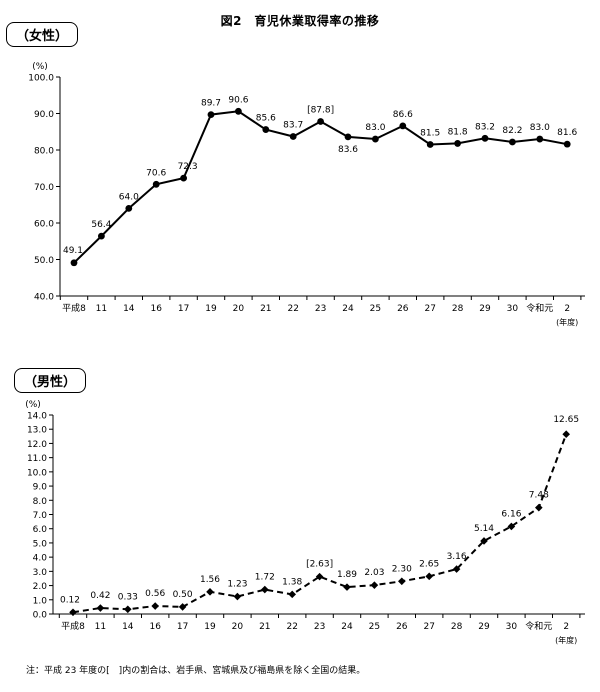 The image size is (600, 692). Describe the element at coordinates (40, 587) in the screenshot. I see `male-y-tick-label: 2.0` at that location.